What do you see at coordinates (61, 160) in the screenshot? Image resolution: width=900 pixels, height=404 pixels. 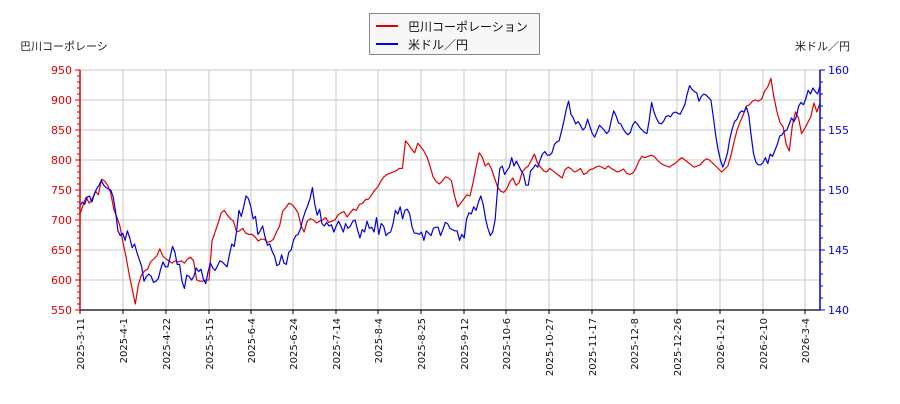 I see `left-tick-label: 800` at bounding box center [61, 160].